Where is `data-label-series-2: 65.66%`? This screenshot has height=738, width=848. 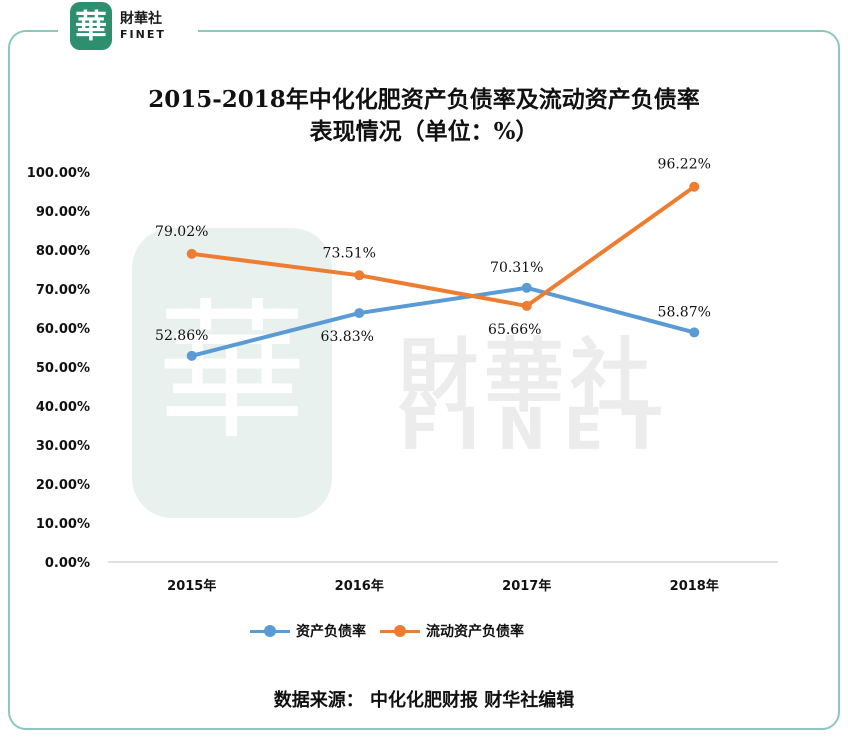 data-label-series-2: 65.66% is located at coordinates (514, 330).